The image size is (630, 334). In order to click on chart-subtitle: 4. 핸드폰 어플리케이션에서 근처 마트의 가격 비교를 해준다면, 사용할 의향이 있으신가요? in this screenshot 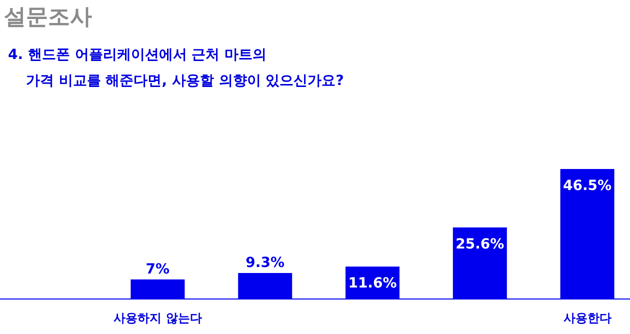, I will do `click(176, 68)`.